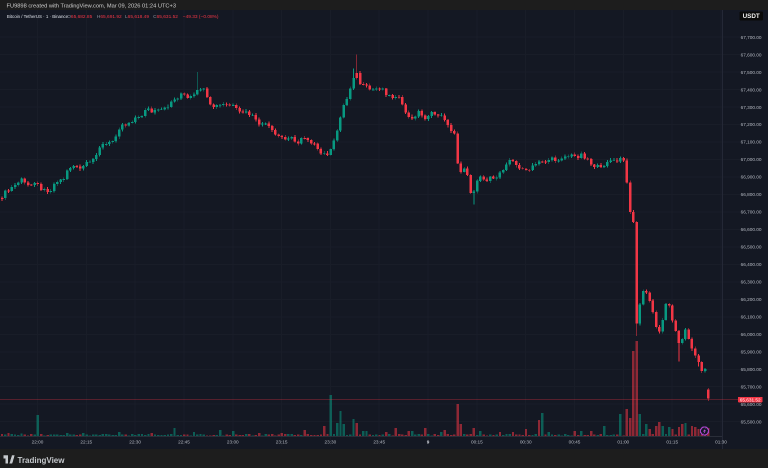  Describe the element at coordinates (135, 441) in the screenshot. I see `svg-text: 22:30` at that location.